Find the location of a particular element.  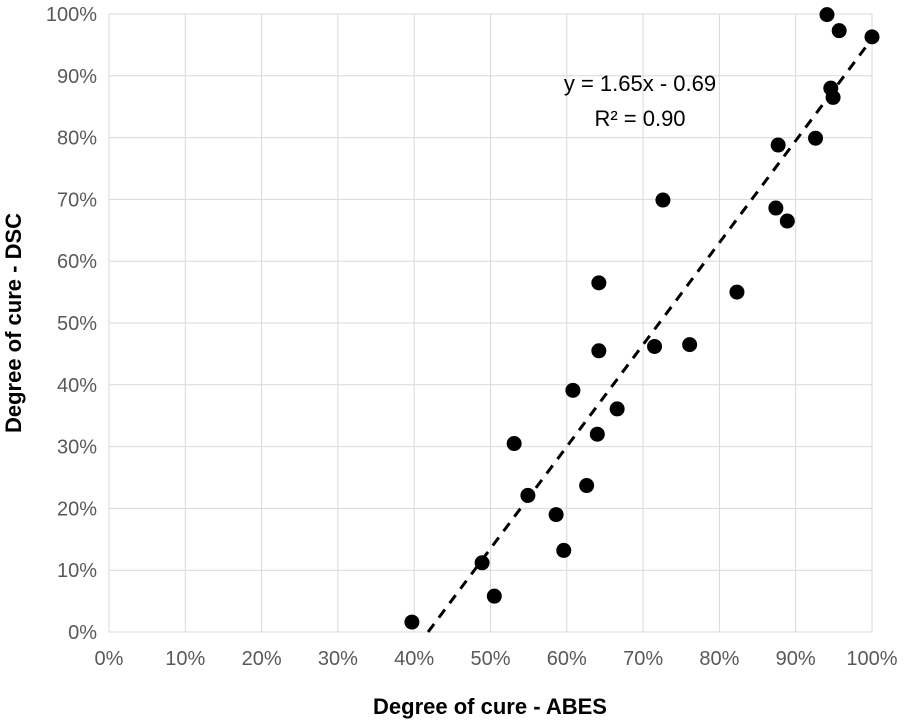

x-tick-label: 30% is located at coordinates (338, 659).